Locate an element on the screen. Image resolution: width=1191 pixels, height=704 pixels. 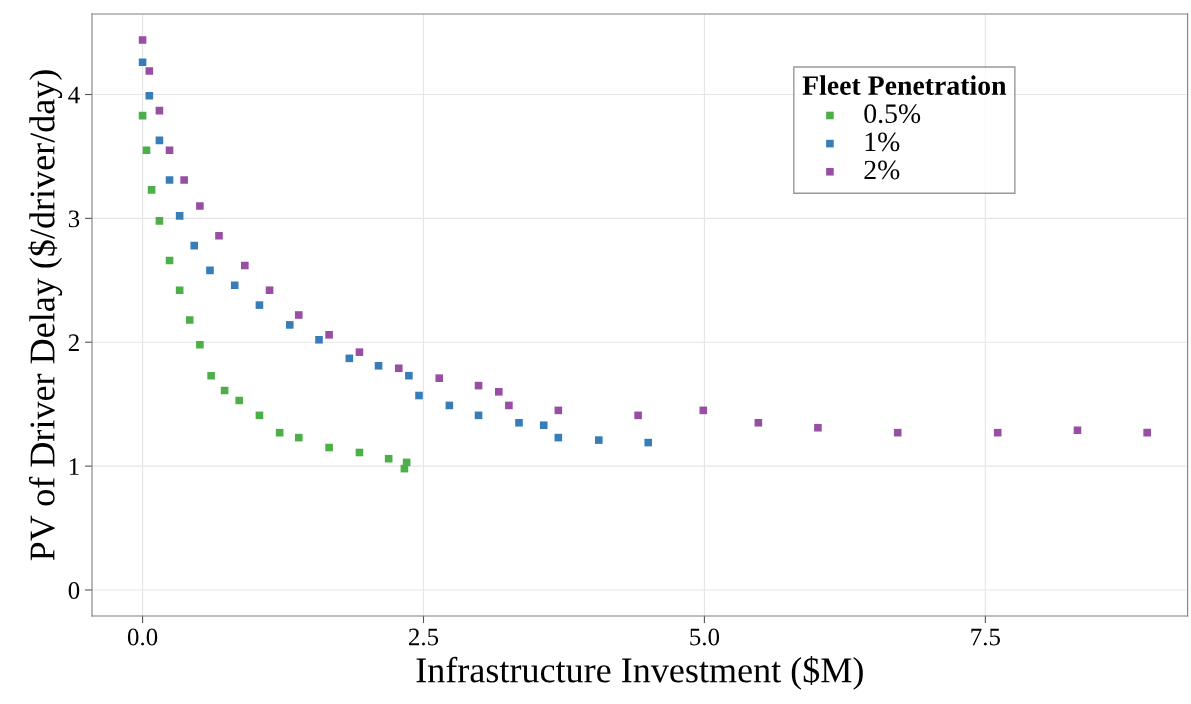
y-tick-label: 0 is located at coordinates (74, 590).